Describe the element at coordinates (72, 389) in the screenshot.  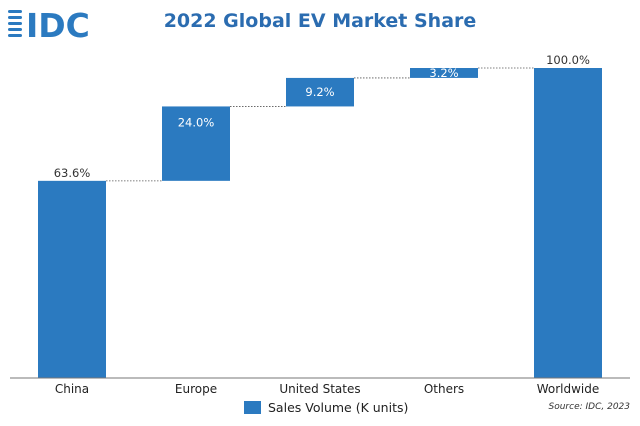
I see `x-tick-label: China` at that location.